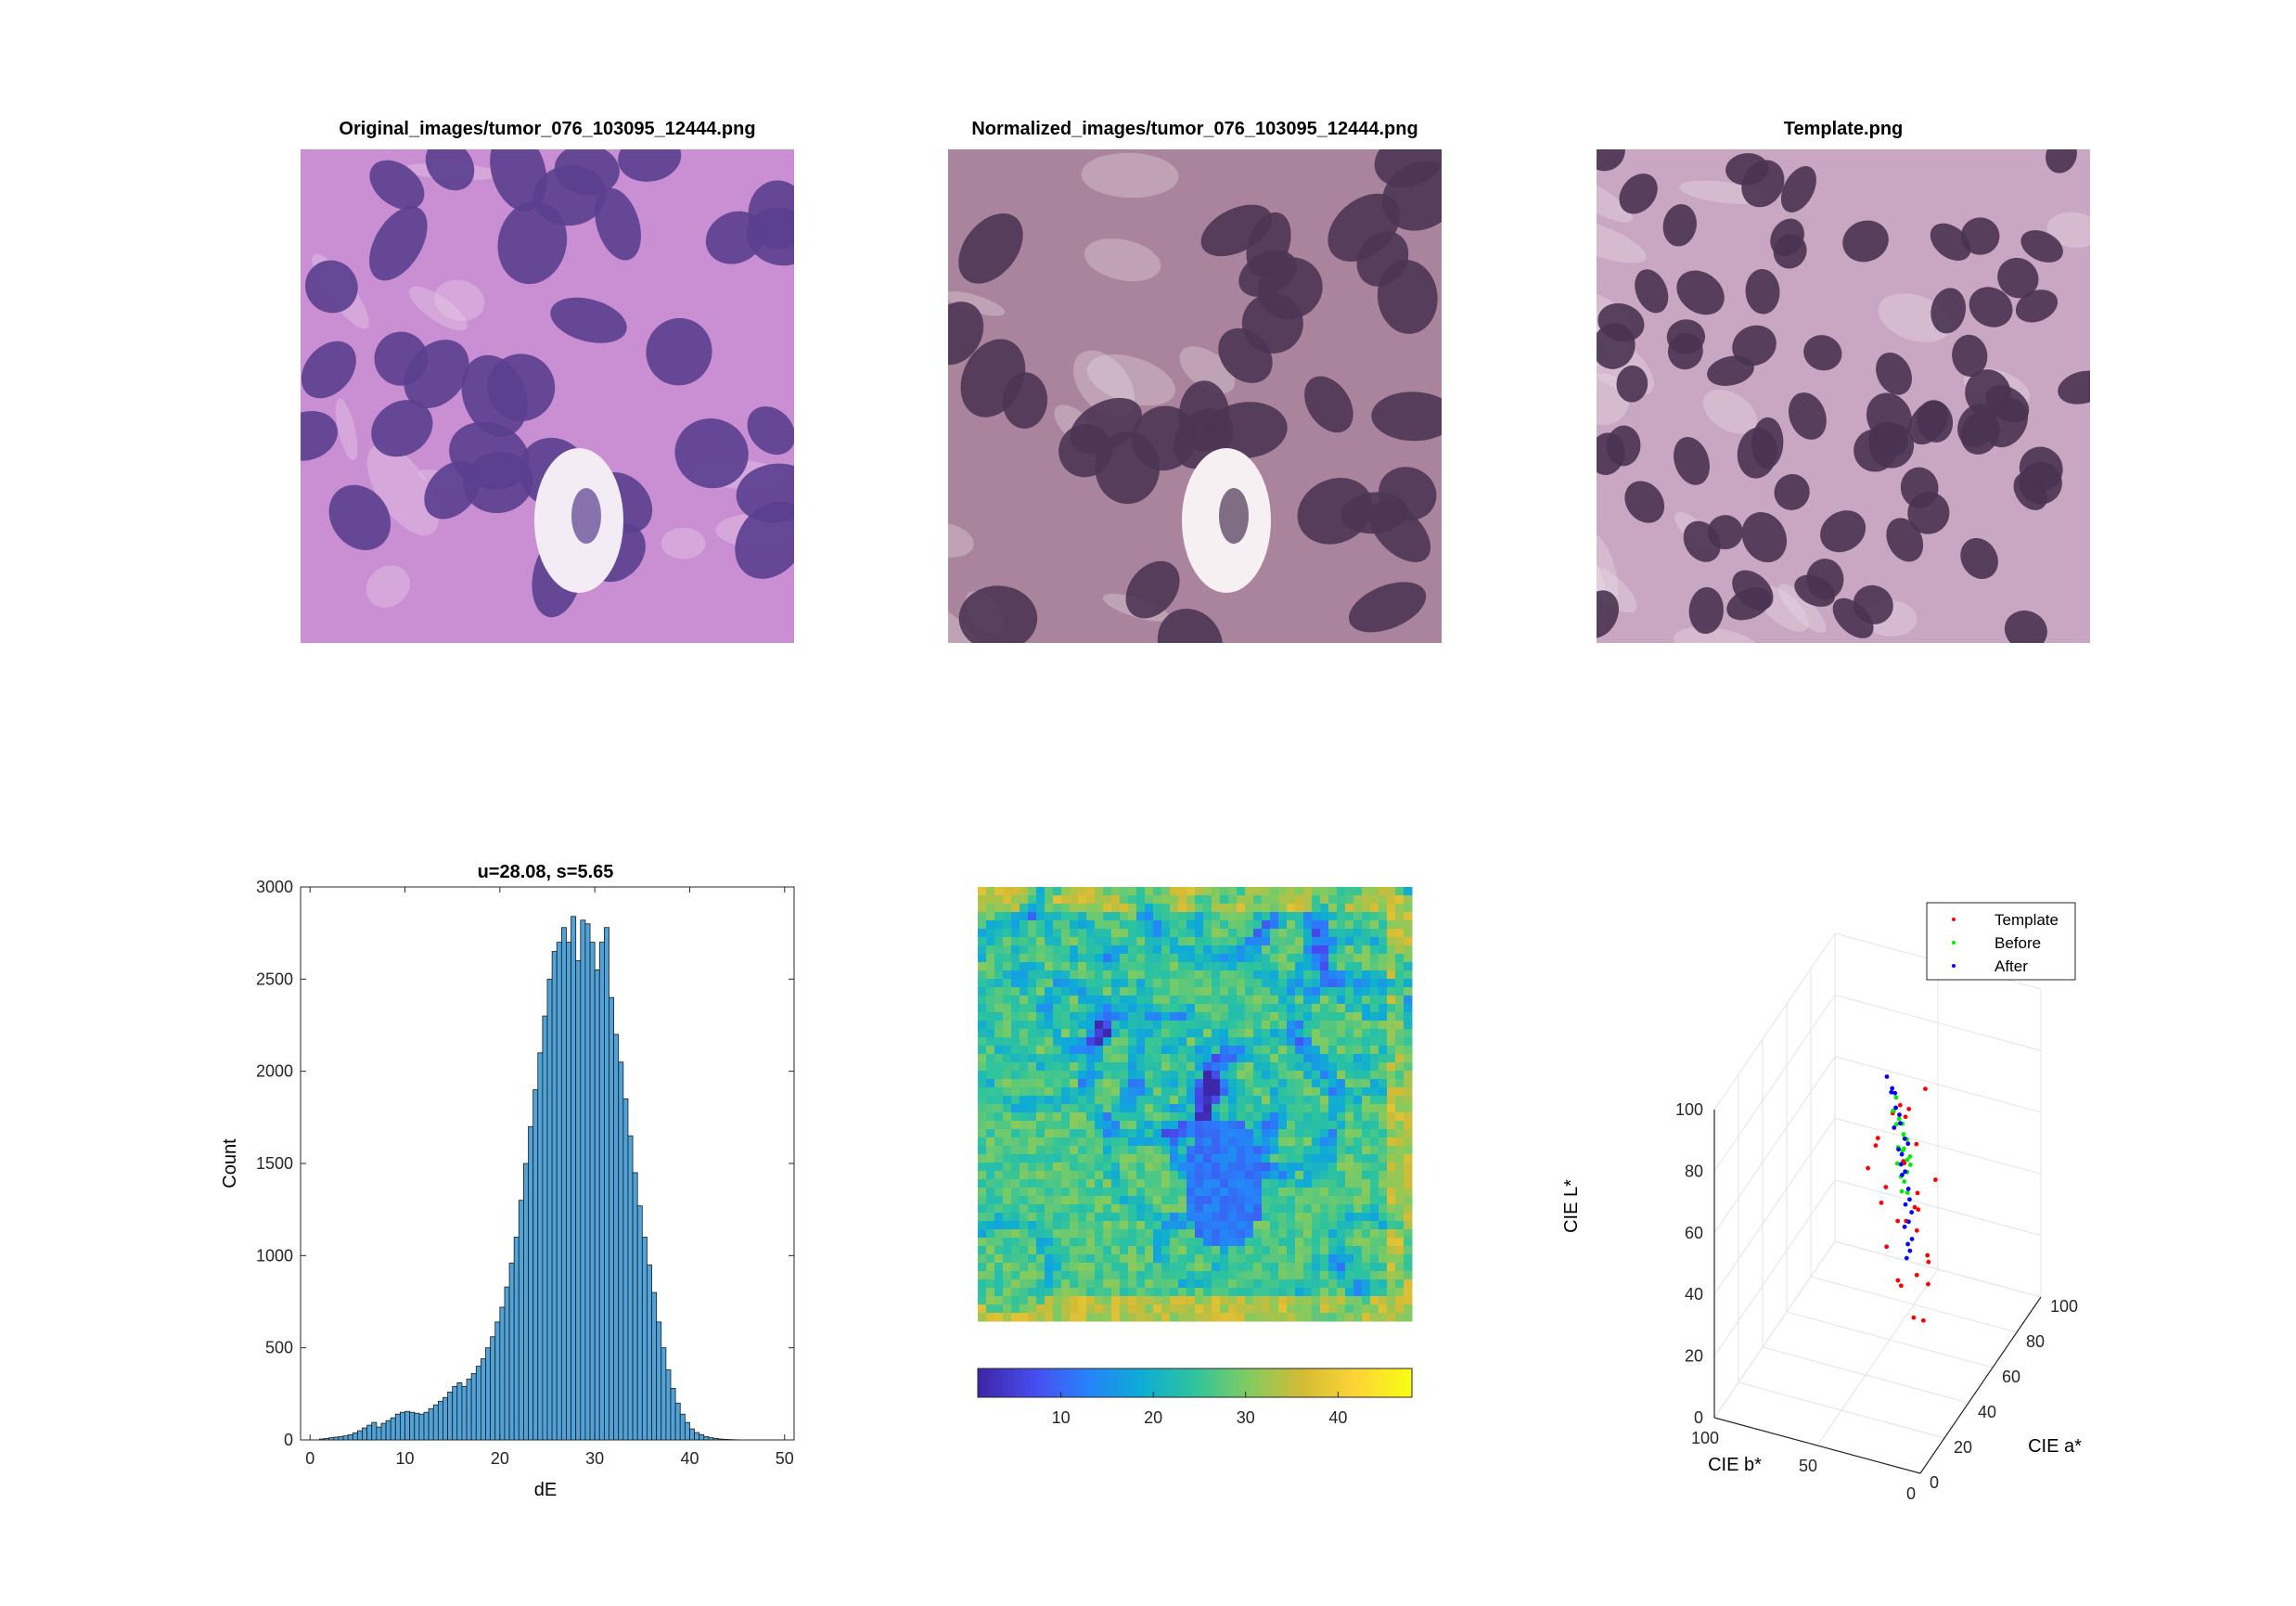 The image size is (2296, 1606). Describe the element at coordinates (1902, 1198) in the screenshot. I see `scatter-points` at that location.